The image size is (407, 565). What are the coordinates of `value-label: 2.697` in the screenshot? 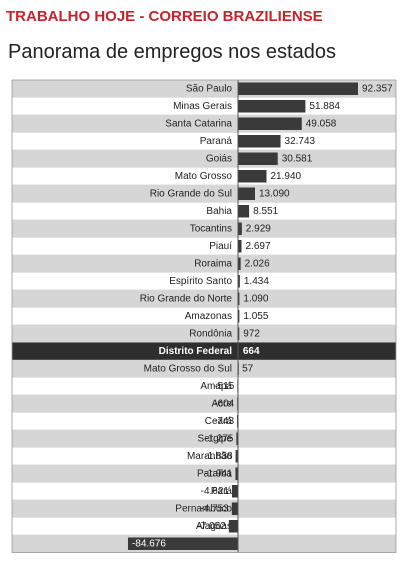 It's located at (258, 246).